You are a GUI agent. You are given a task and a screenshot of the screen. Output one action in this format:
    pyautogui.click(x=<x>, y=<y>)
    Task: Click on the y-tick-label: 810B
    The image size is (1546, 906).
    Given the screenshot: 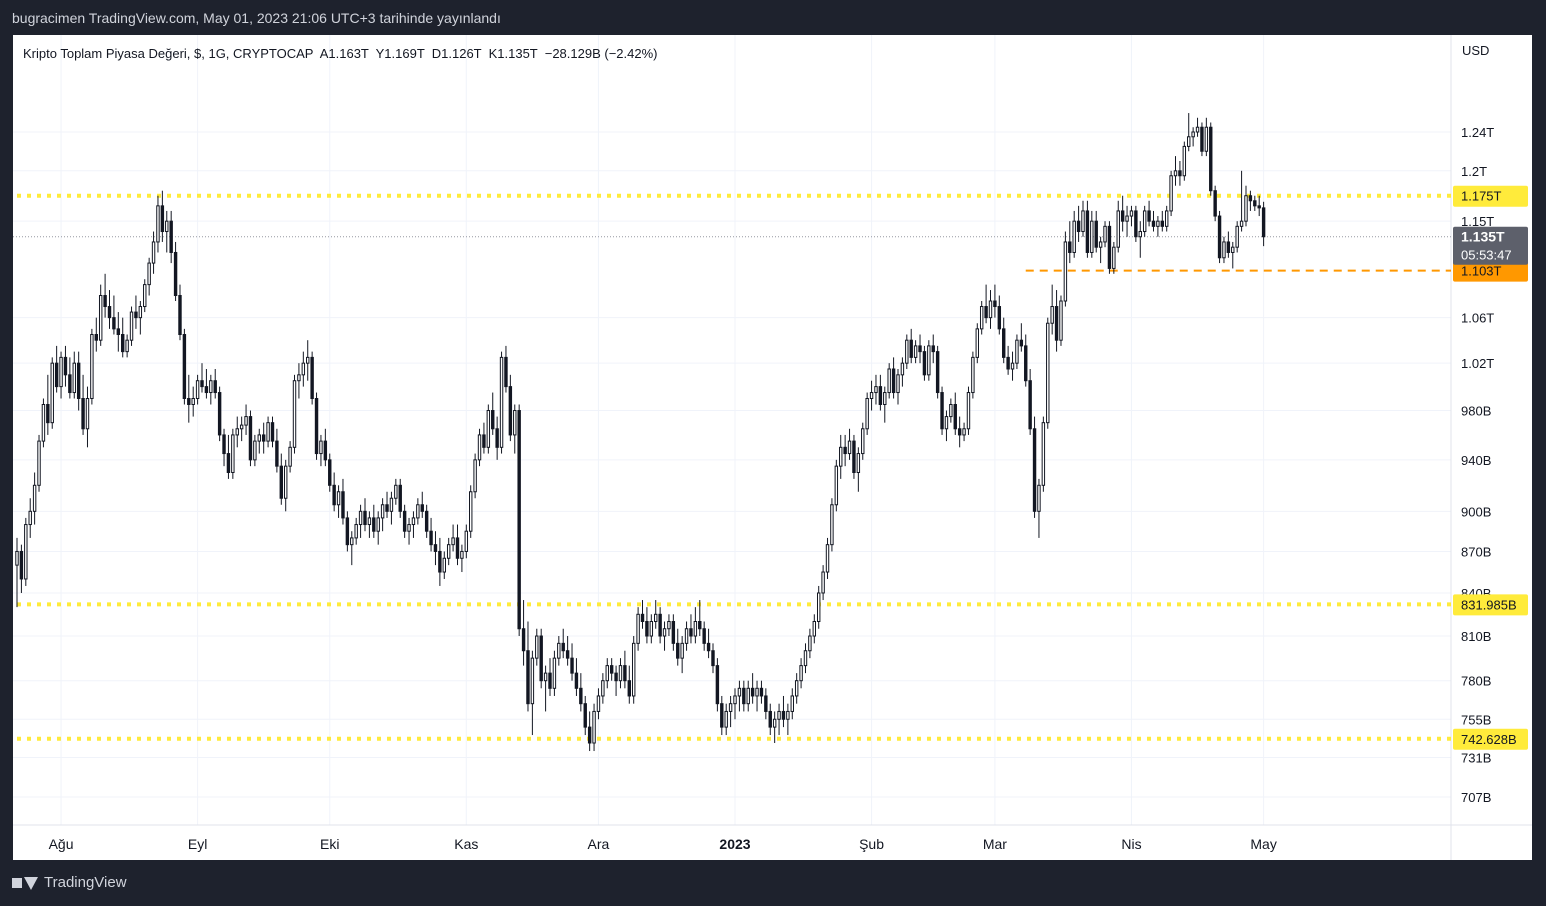 What is the action you would take?
    pyautogui.click(x=1476, y=636)
    